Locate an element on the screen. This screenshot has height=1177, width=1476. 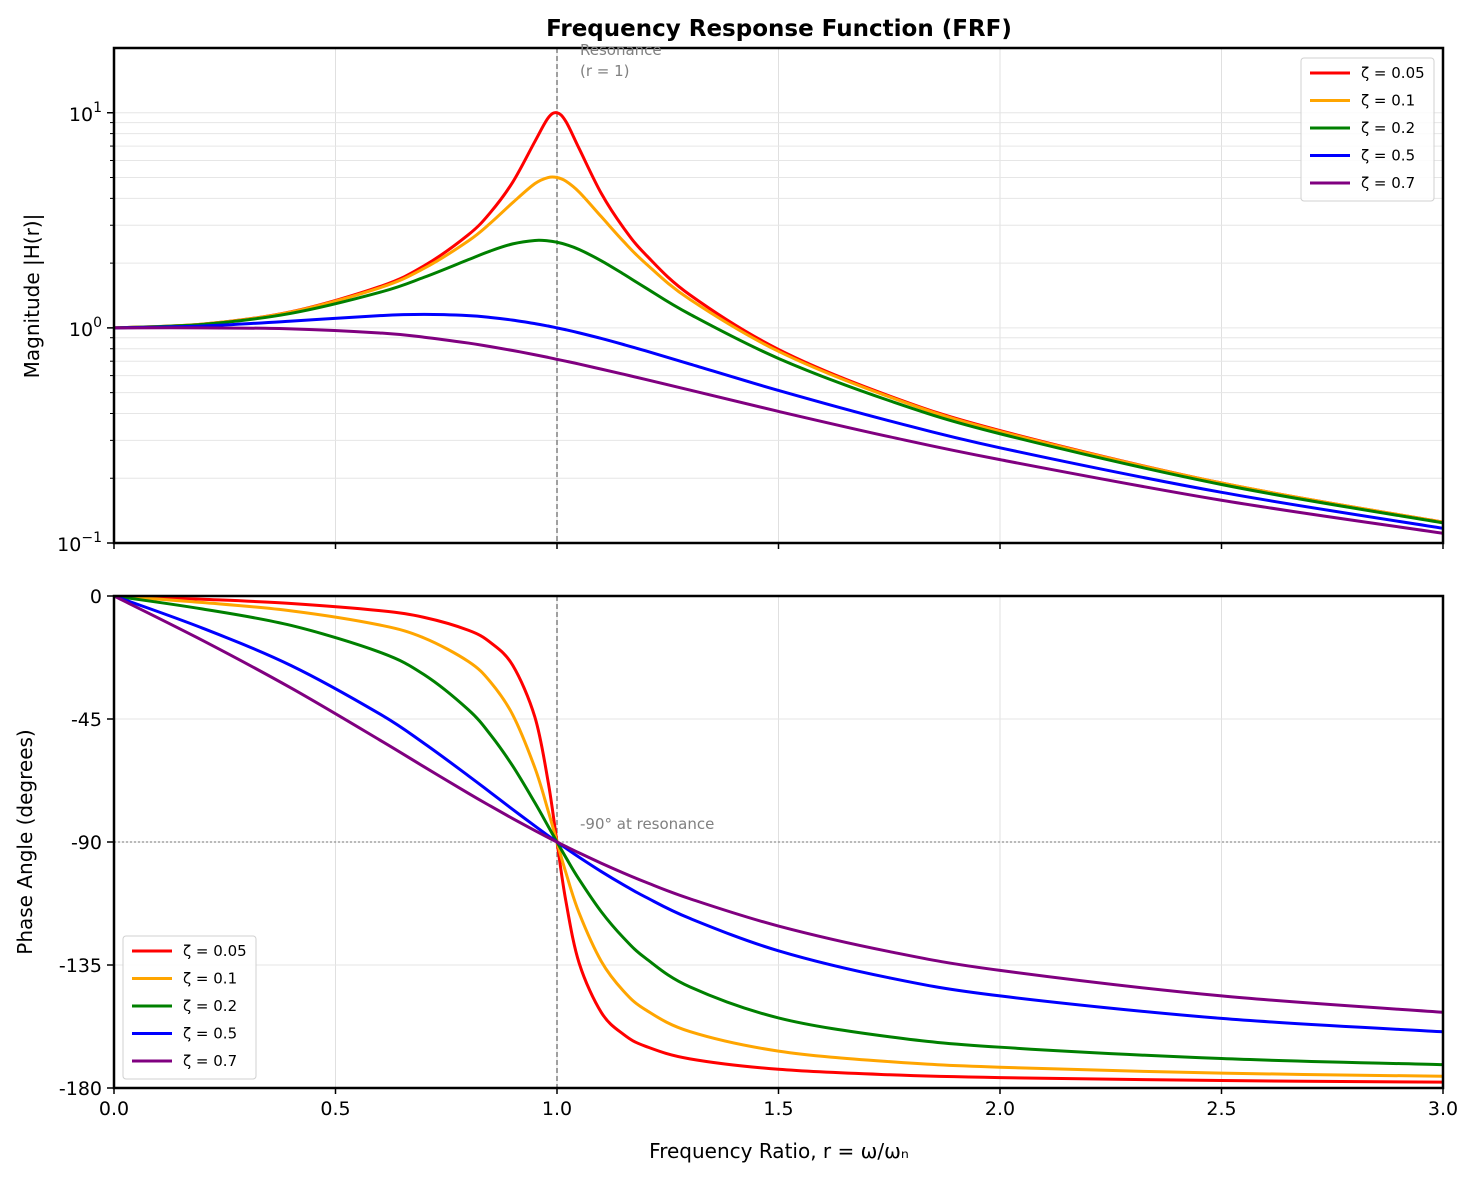
x-tick-label: 1.5 is located at coordinates (778, 1109).